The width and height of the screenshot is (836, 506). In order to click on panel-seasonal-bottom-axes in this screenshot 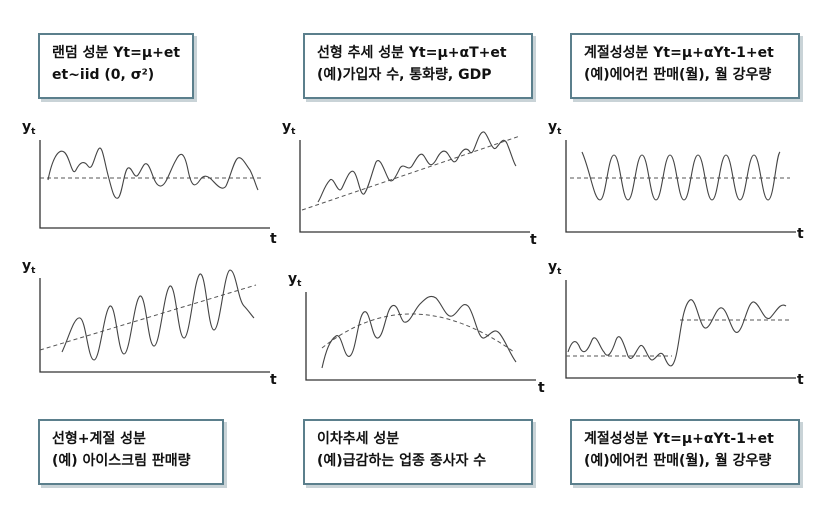, I will do `click(680, 329)`.